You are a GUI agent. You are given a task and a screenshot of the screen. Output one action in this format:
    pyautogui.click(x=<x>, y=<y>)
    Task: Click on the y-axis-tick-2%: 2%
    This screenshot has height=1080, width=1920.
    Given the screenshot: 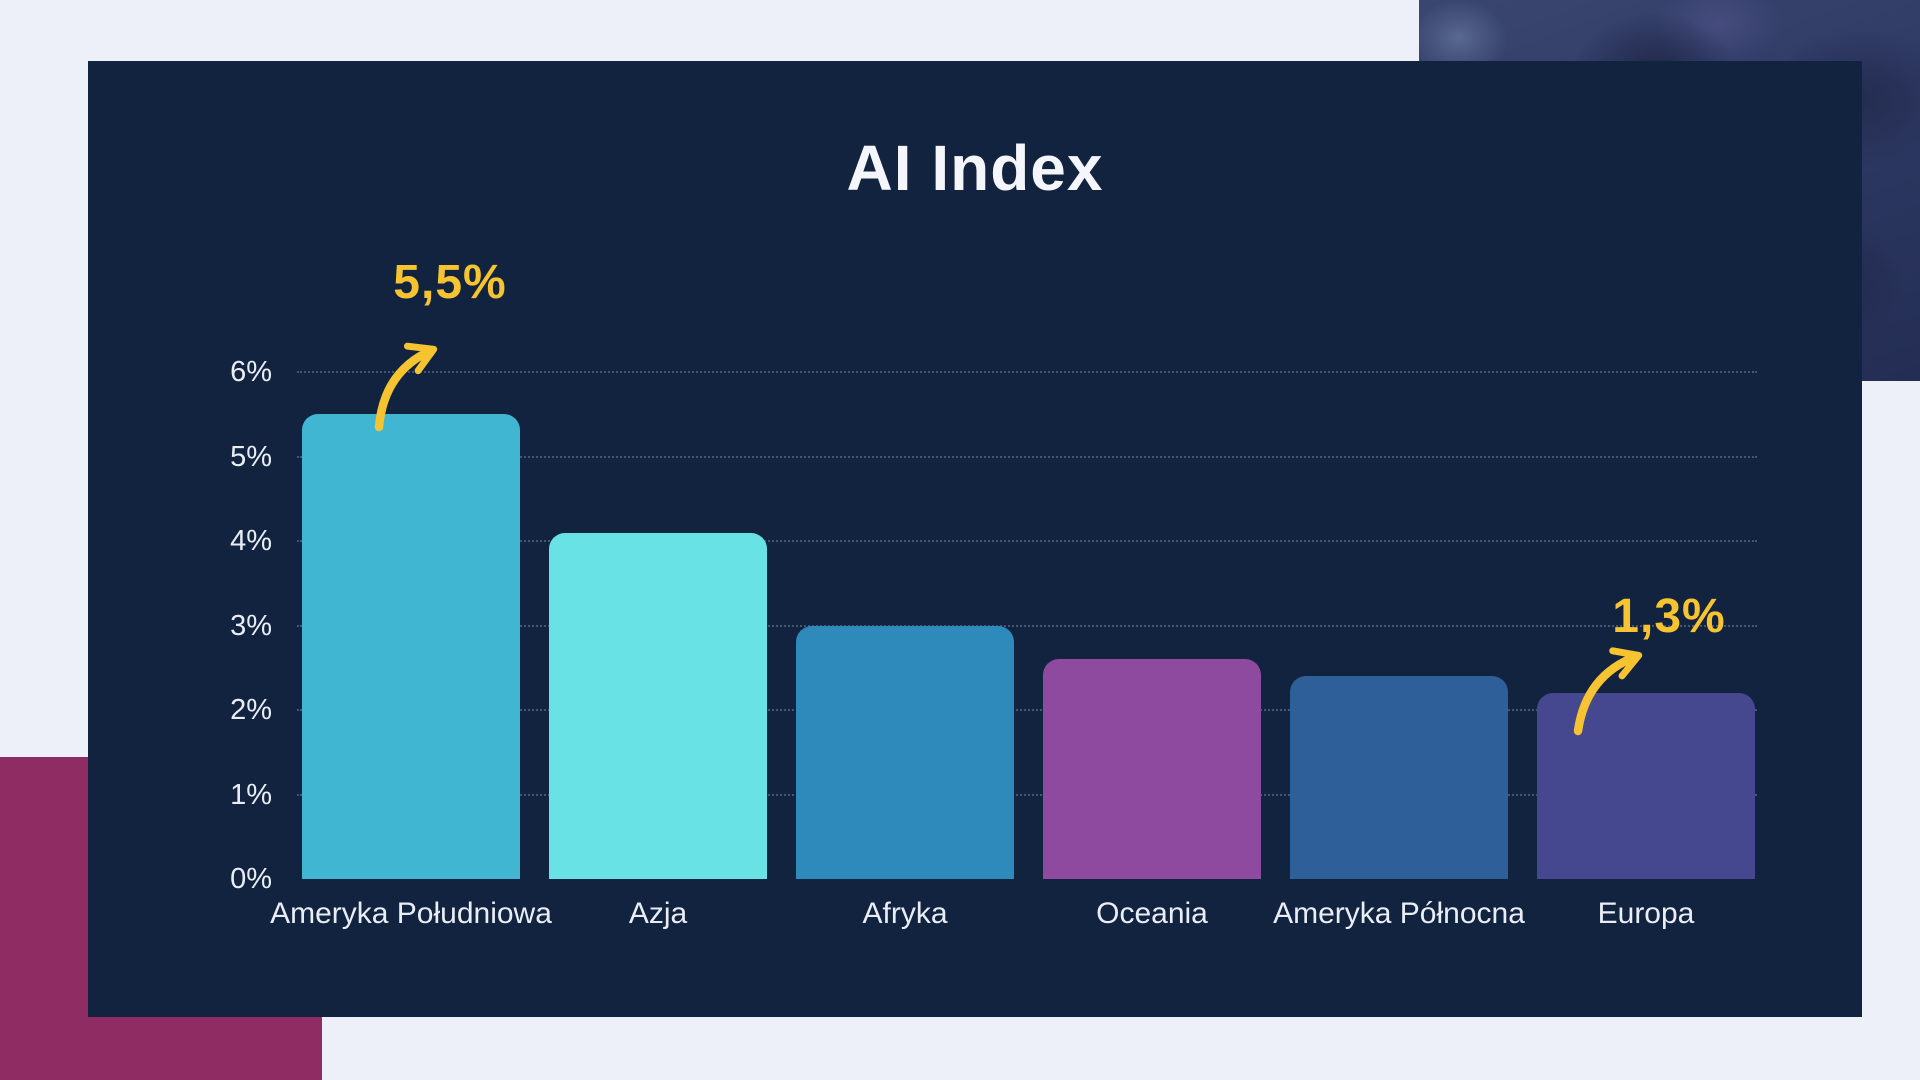 What is the action you would take?
    pyautogui.click(x=251, y=710)
    